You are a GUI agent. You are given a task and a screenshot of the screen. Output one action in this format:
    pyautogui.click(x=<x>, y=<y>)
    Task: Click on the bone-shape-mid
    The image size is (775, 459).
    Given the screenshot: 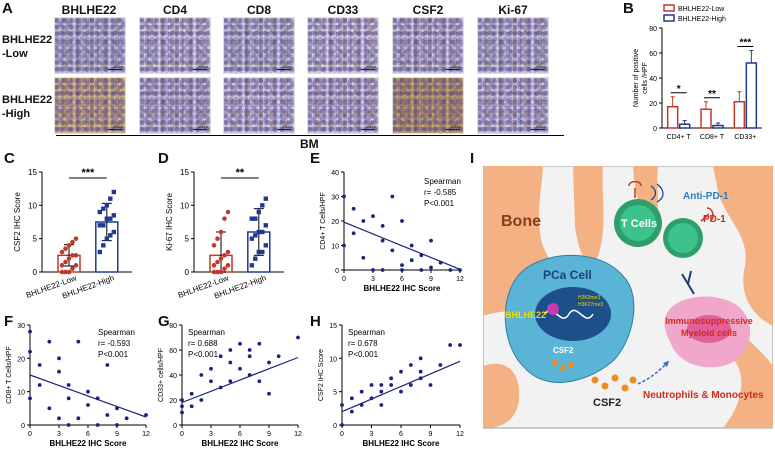 What is the action you would take?
    pyautogui.click(x=588, y=215)
    